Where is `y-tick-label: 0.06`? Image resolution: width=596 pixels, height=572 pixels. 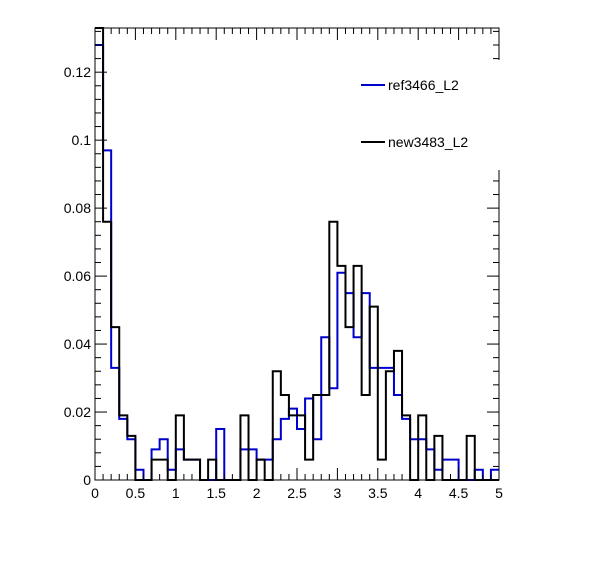
y-tick-label: 0.06 is located at coordinates (77, 276).